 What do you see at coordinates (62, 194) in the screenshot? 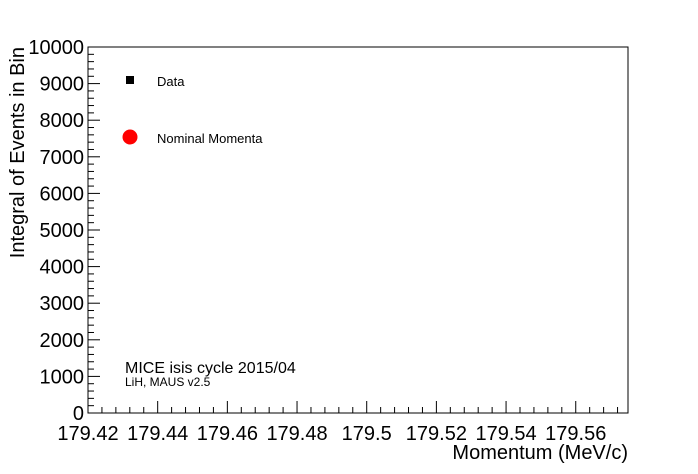
I see `y-tick-label: 6000` at bounding box center [62, 194].